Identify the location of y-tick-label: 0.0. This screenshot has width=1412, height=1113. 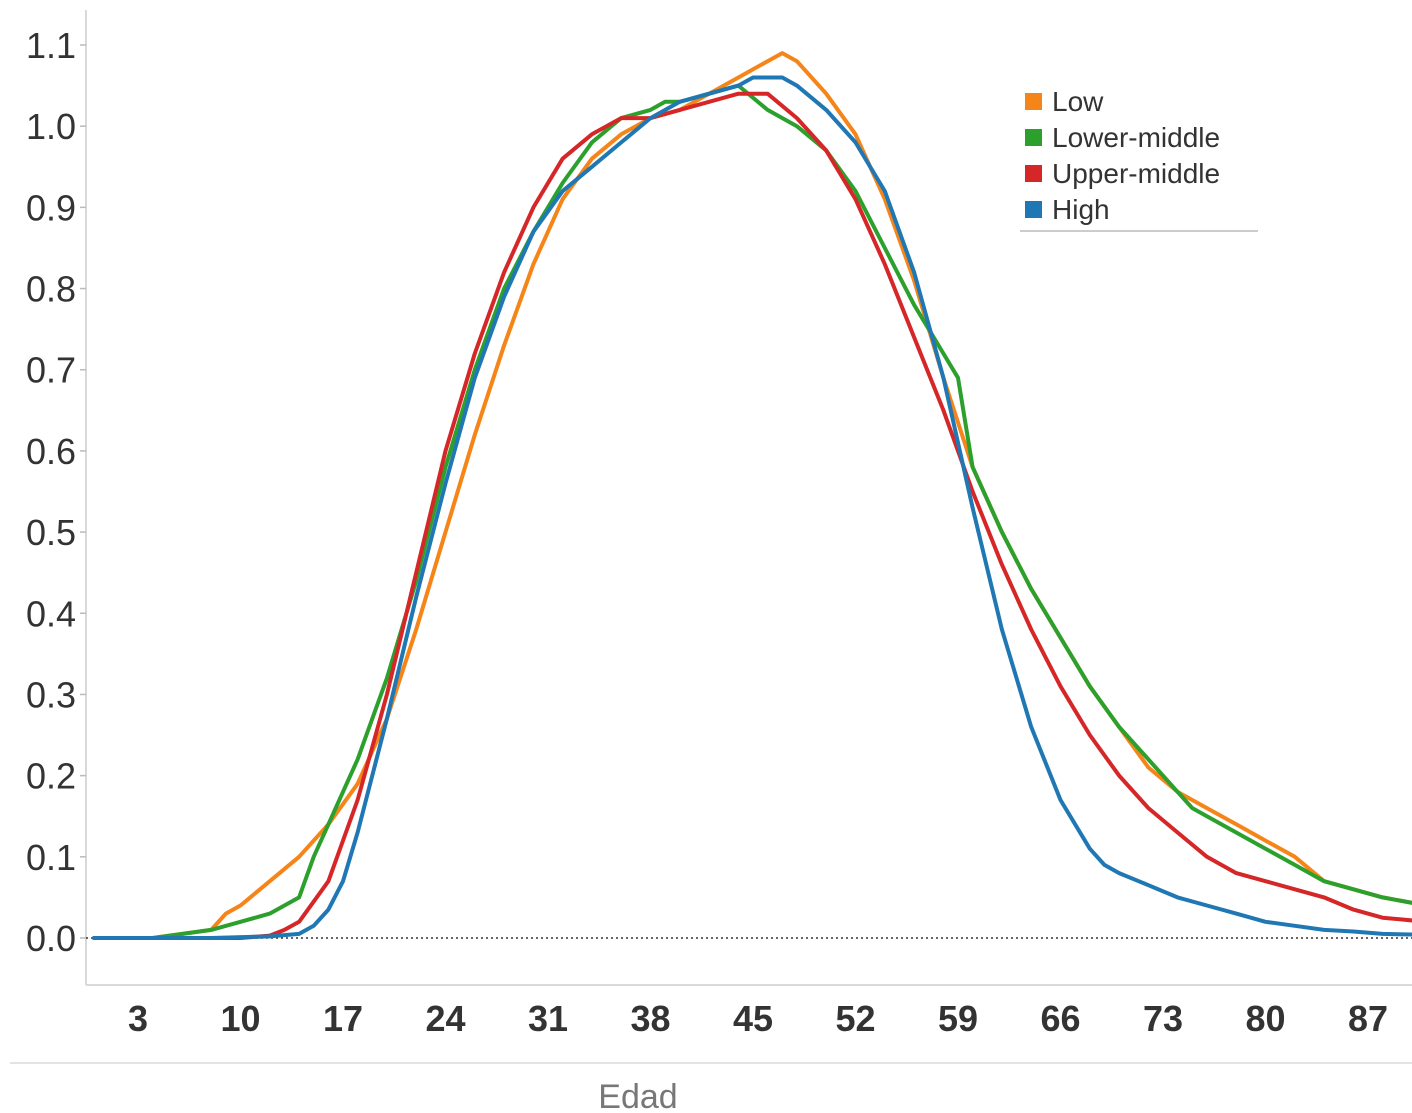
(51, 938).